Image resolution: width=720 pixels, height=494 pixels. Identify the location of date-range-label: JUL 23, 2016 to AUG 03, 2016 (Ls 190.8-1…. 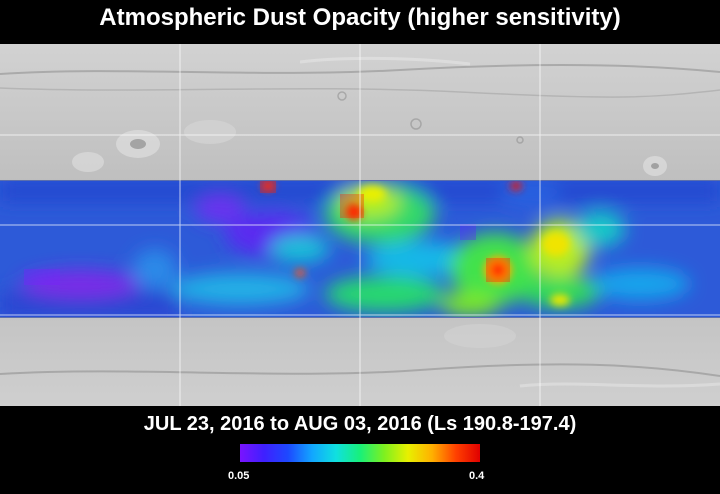
(360, 424).